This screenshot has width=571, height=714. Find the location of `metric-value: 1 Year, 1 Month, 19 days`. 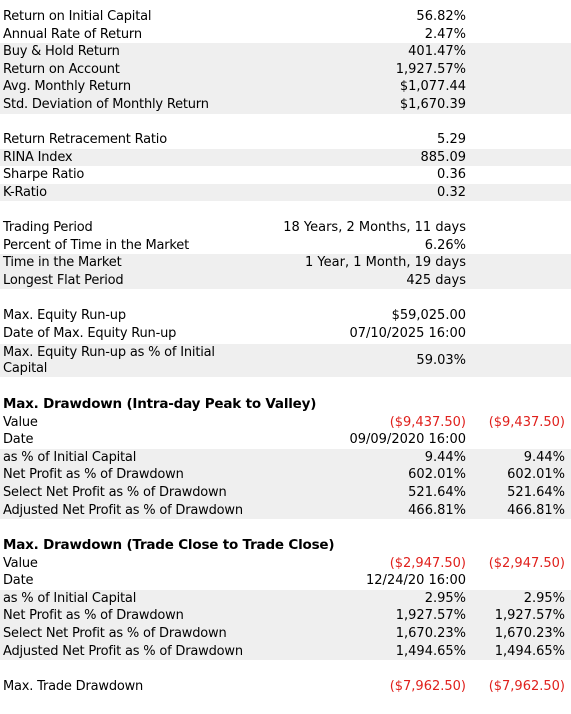

metric-value: 1 Year, 1 Month, 19 days is located at coordinates (385, 263).